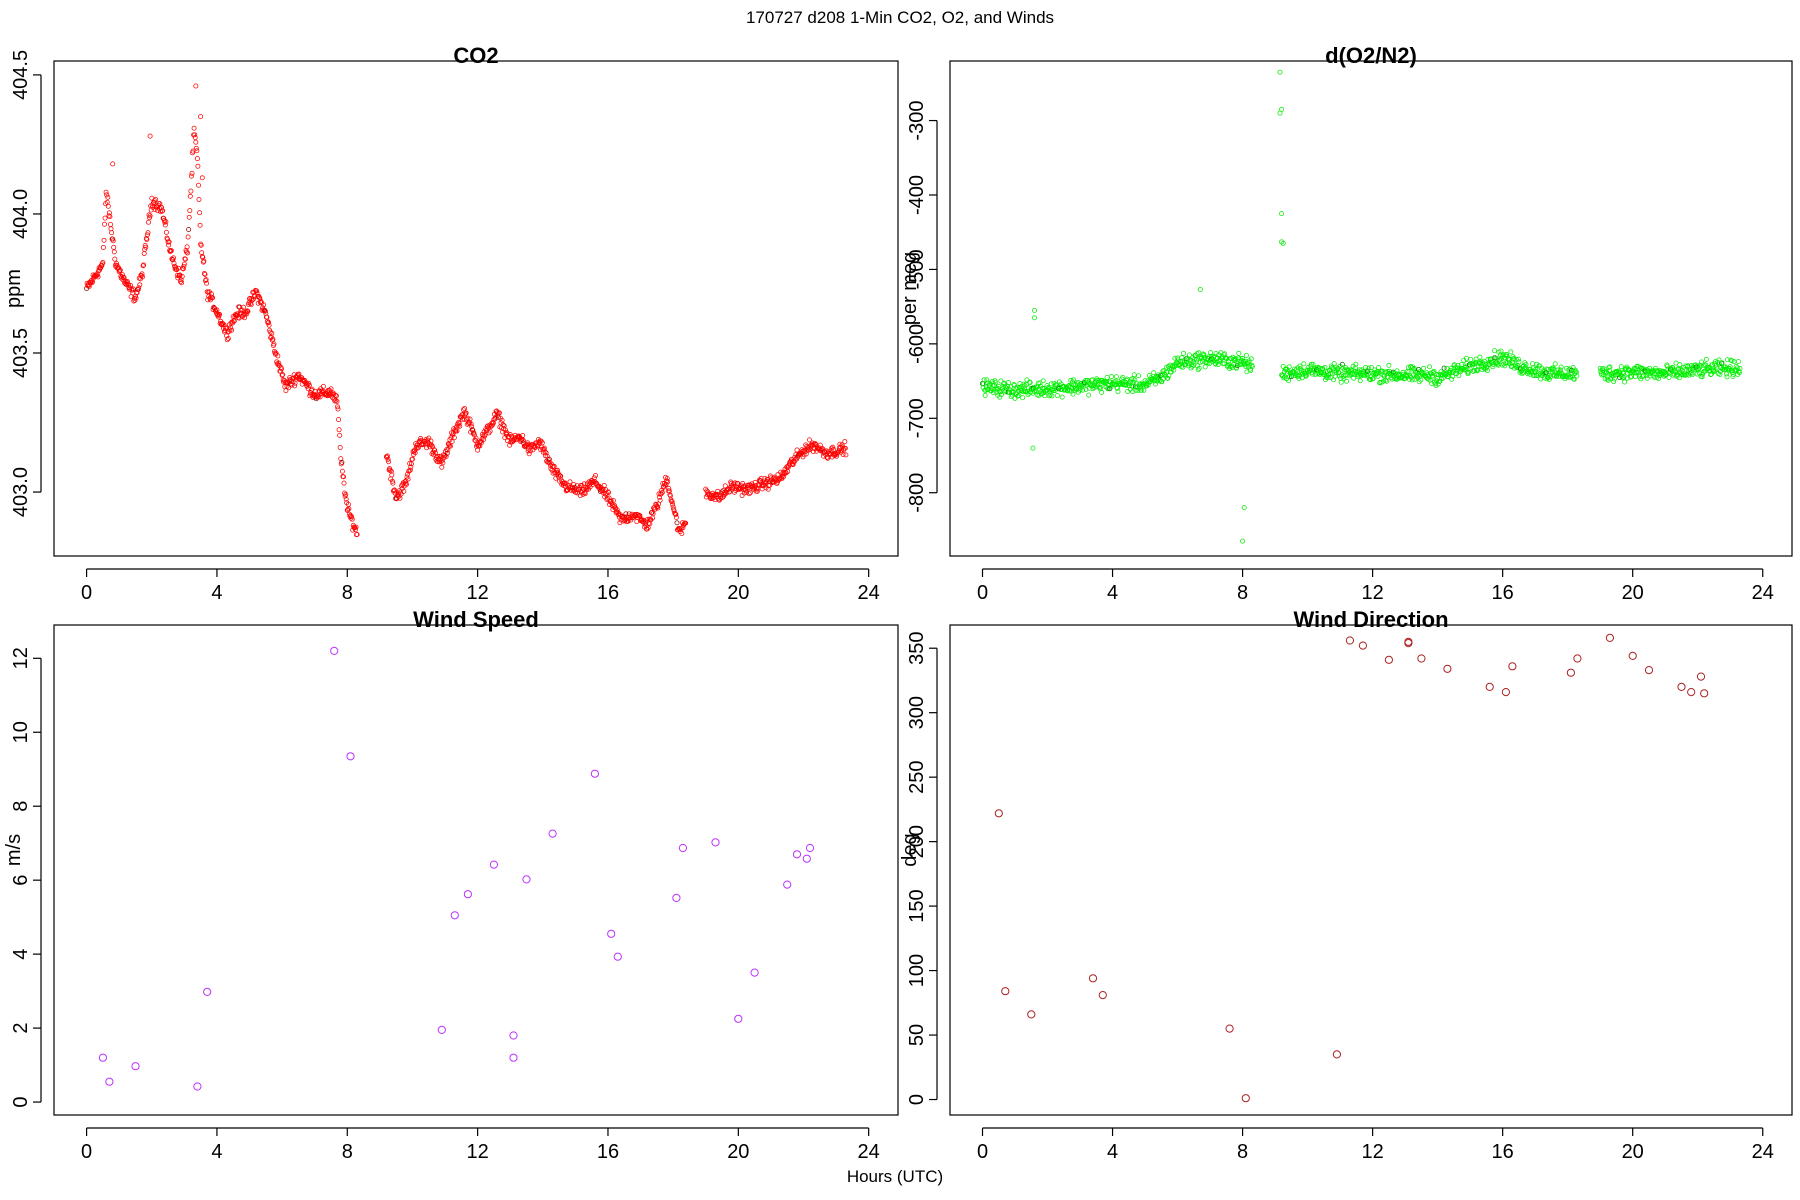  What do you see at coordinates (1242, 593) in the screenshot?
I see `x-tick-label: 8` at bounding box center [1242, 593].